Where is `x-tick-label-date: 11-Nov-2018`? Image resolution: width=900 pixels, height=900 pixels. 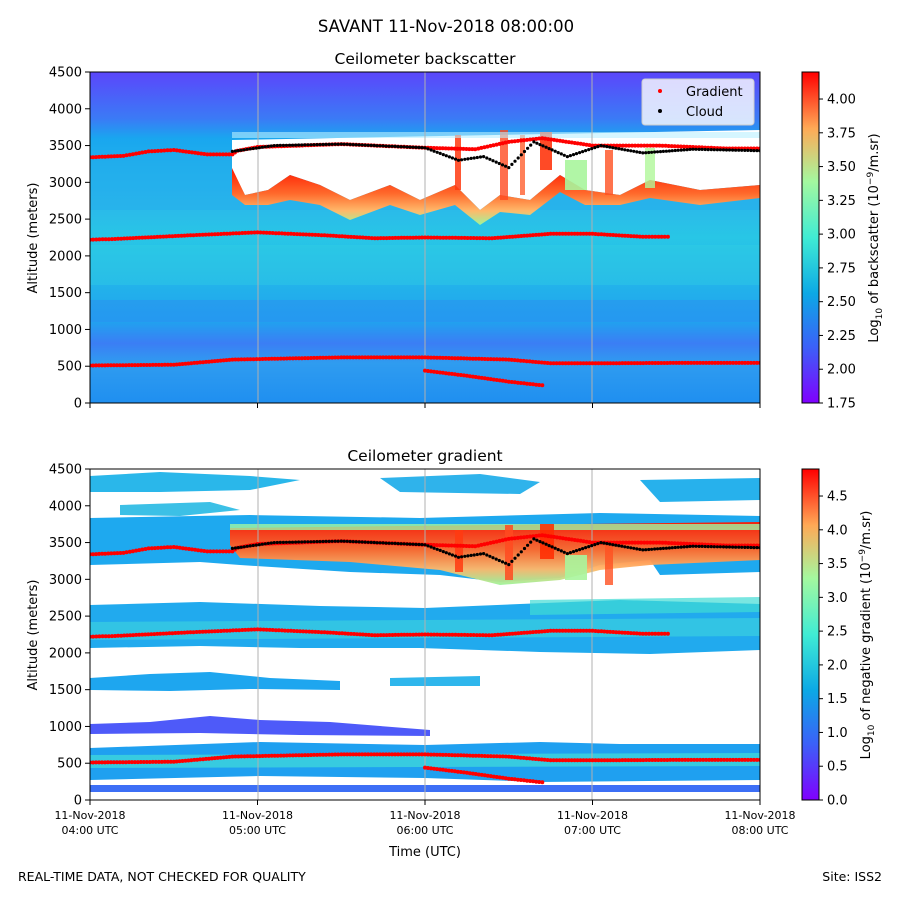
x-tick-label-date: 11-Nov-2018 is located at coordinates (89, 815).